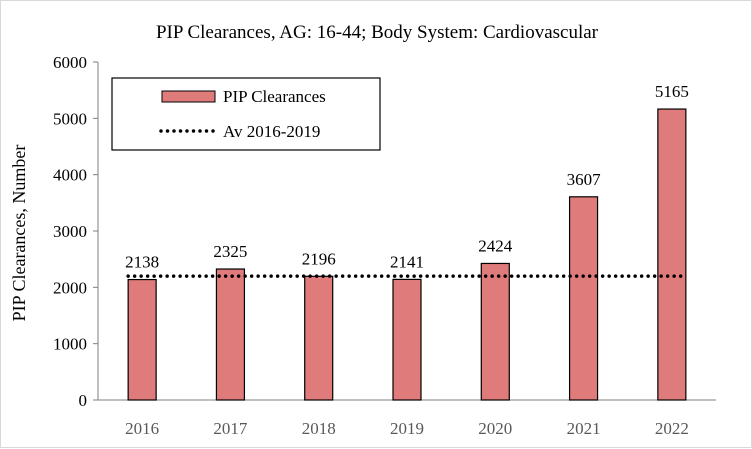 Image resolution: width=752 pixels, height=449 pixels. What do you see at coordinates (407, 428) in the screenshot?
I see `x-tick-label: 2019` at bounding box center [407, 428].